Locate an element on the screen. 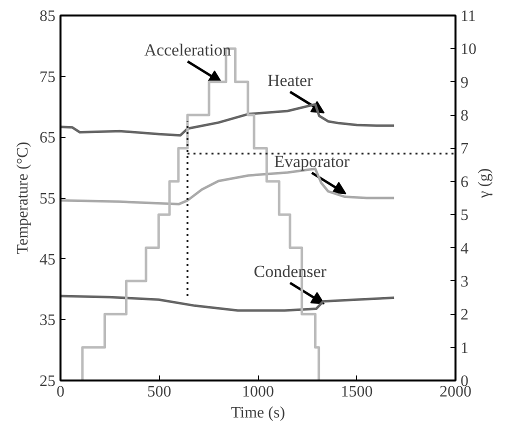 The image size is (522, 440). annotation: Heater is located at coordinates (290, 80).